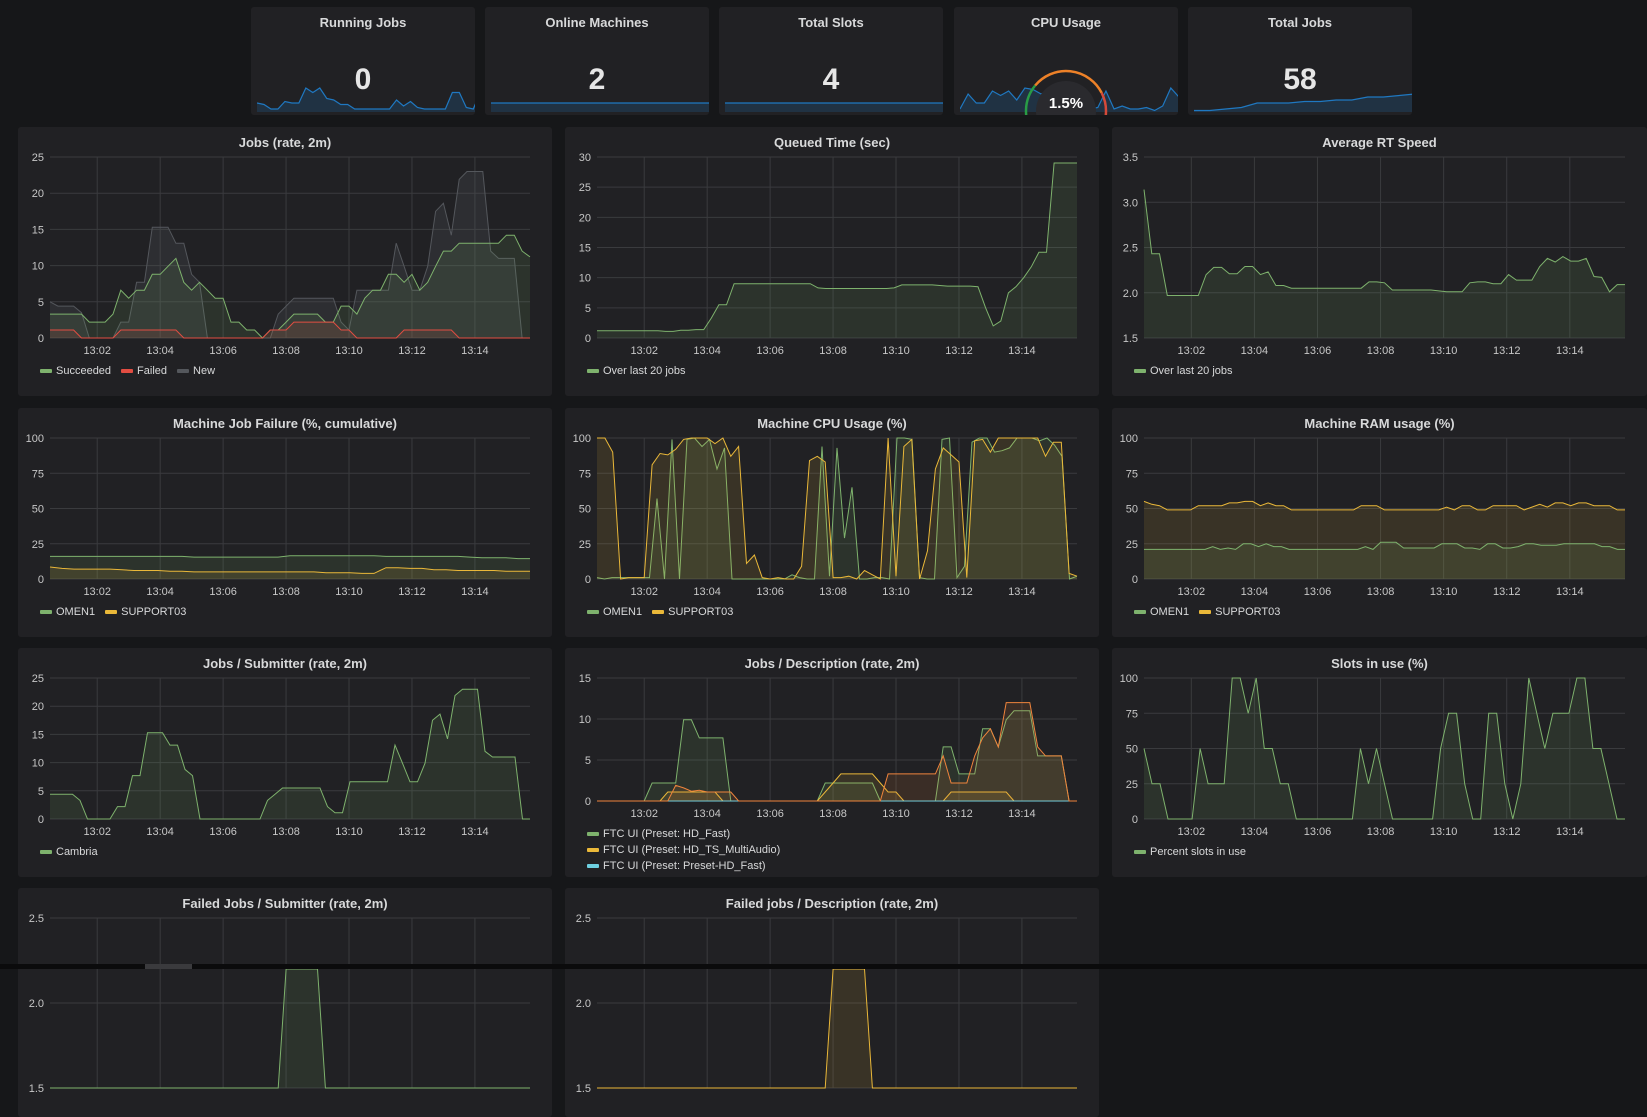  Describe the element at coordinates (585, 510) in the screenshot. I see `y-tick-label: 50` at that location.